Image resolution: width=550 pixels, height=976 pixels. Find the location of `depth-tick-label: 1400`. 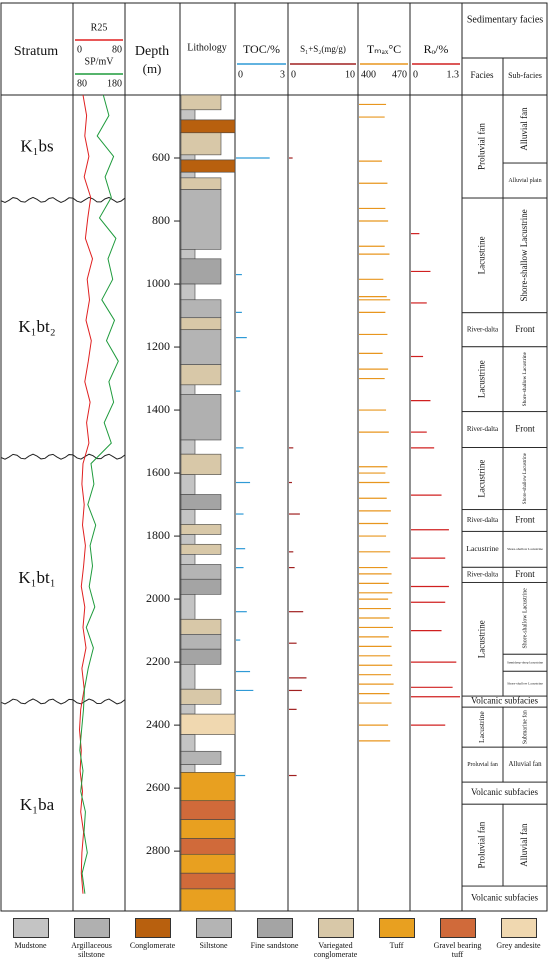

depth-tick-label: 1400 is located at coordinates (158, 409).